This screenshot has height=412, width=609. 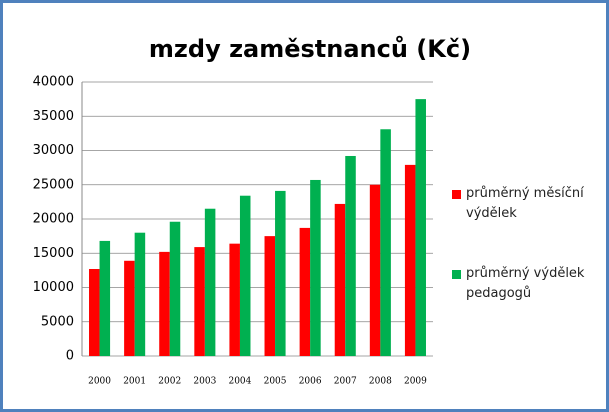 I want to click on x-tick-label: 2005, so click(x=275, y=382).